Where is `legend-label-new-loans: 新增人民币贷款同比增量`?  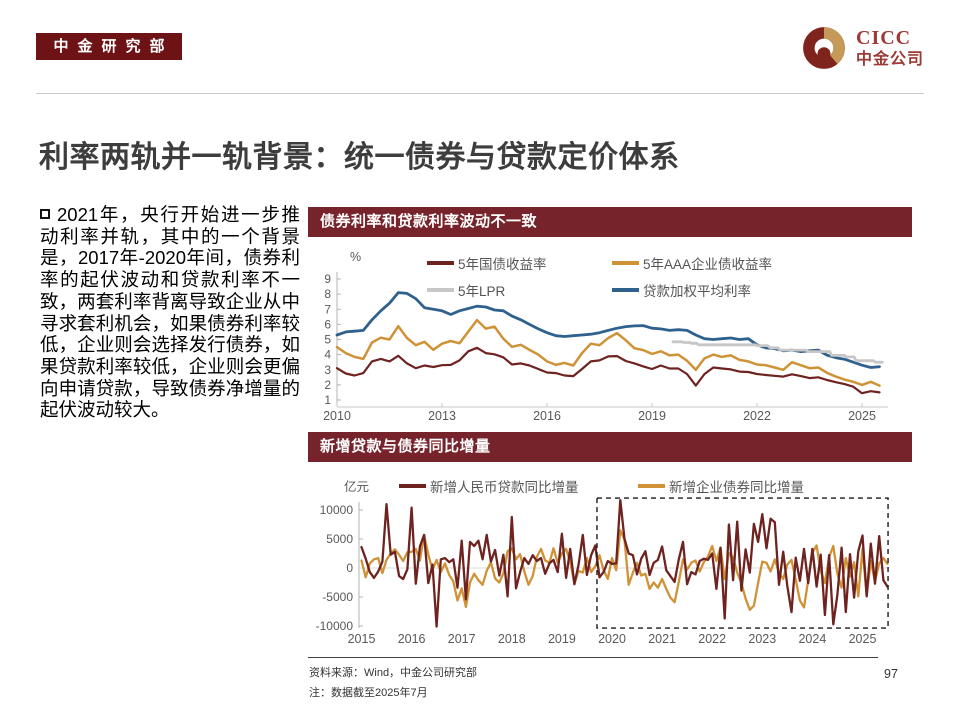 legend-label-new-loans: 新增人民币贷款同比增量 is located at coordinates (504, 487).